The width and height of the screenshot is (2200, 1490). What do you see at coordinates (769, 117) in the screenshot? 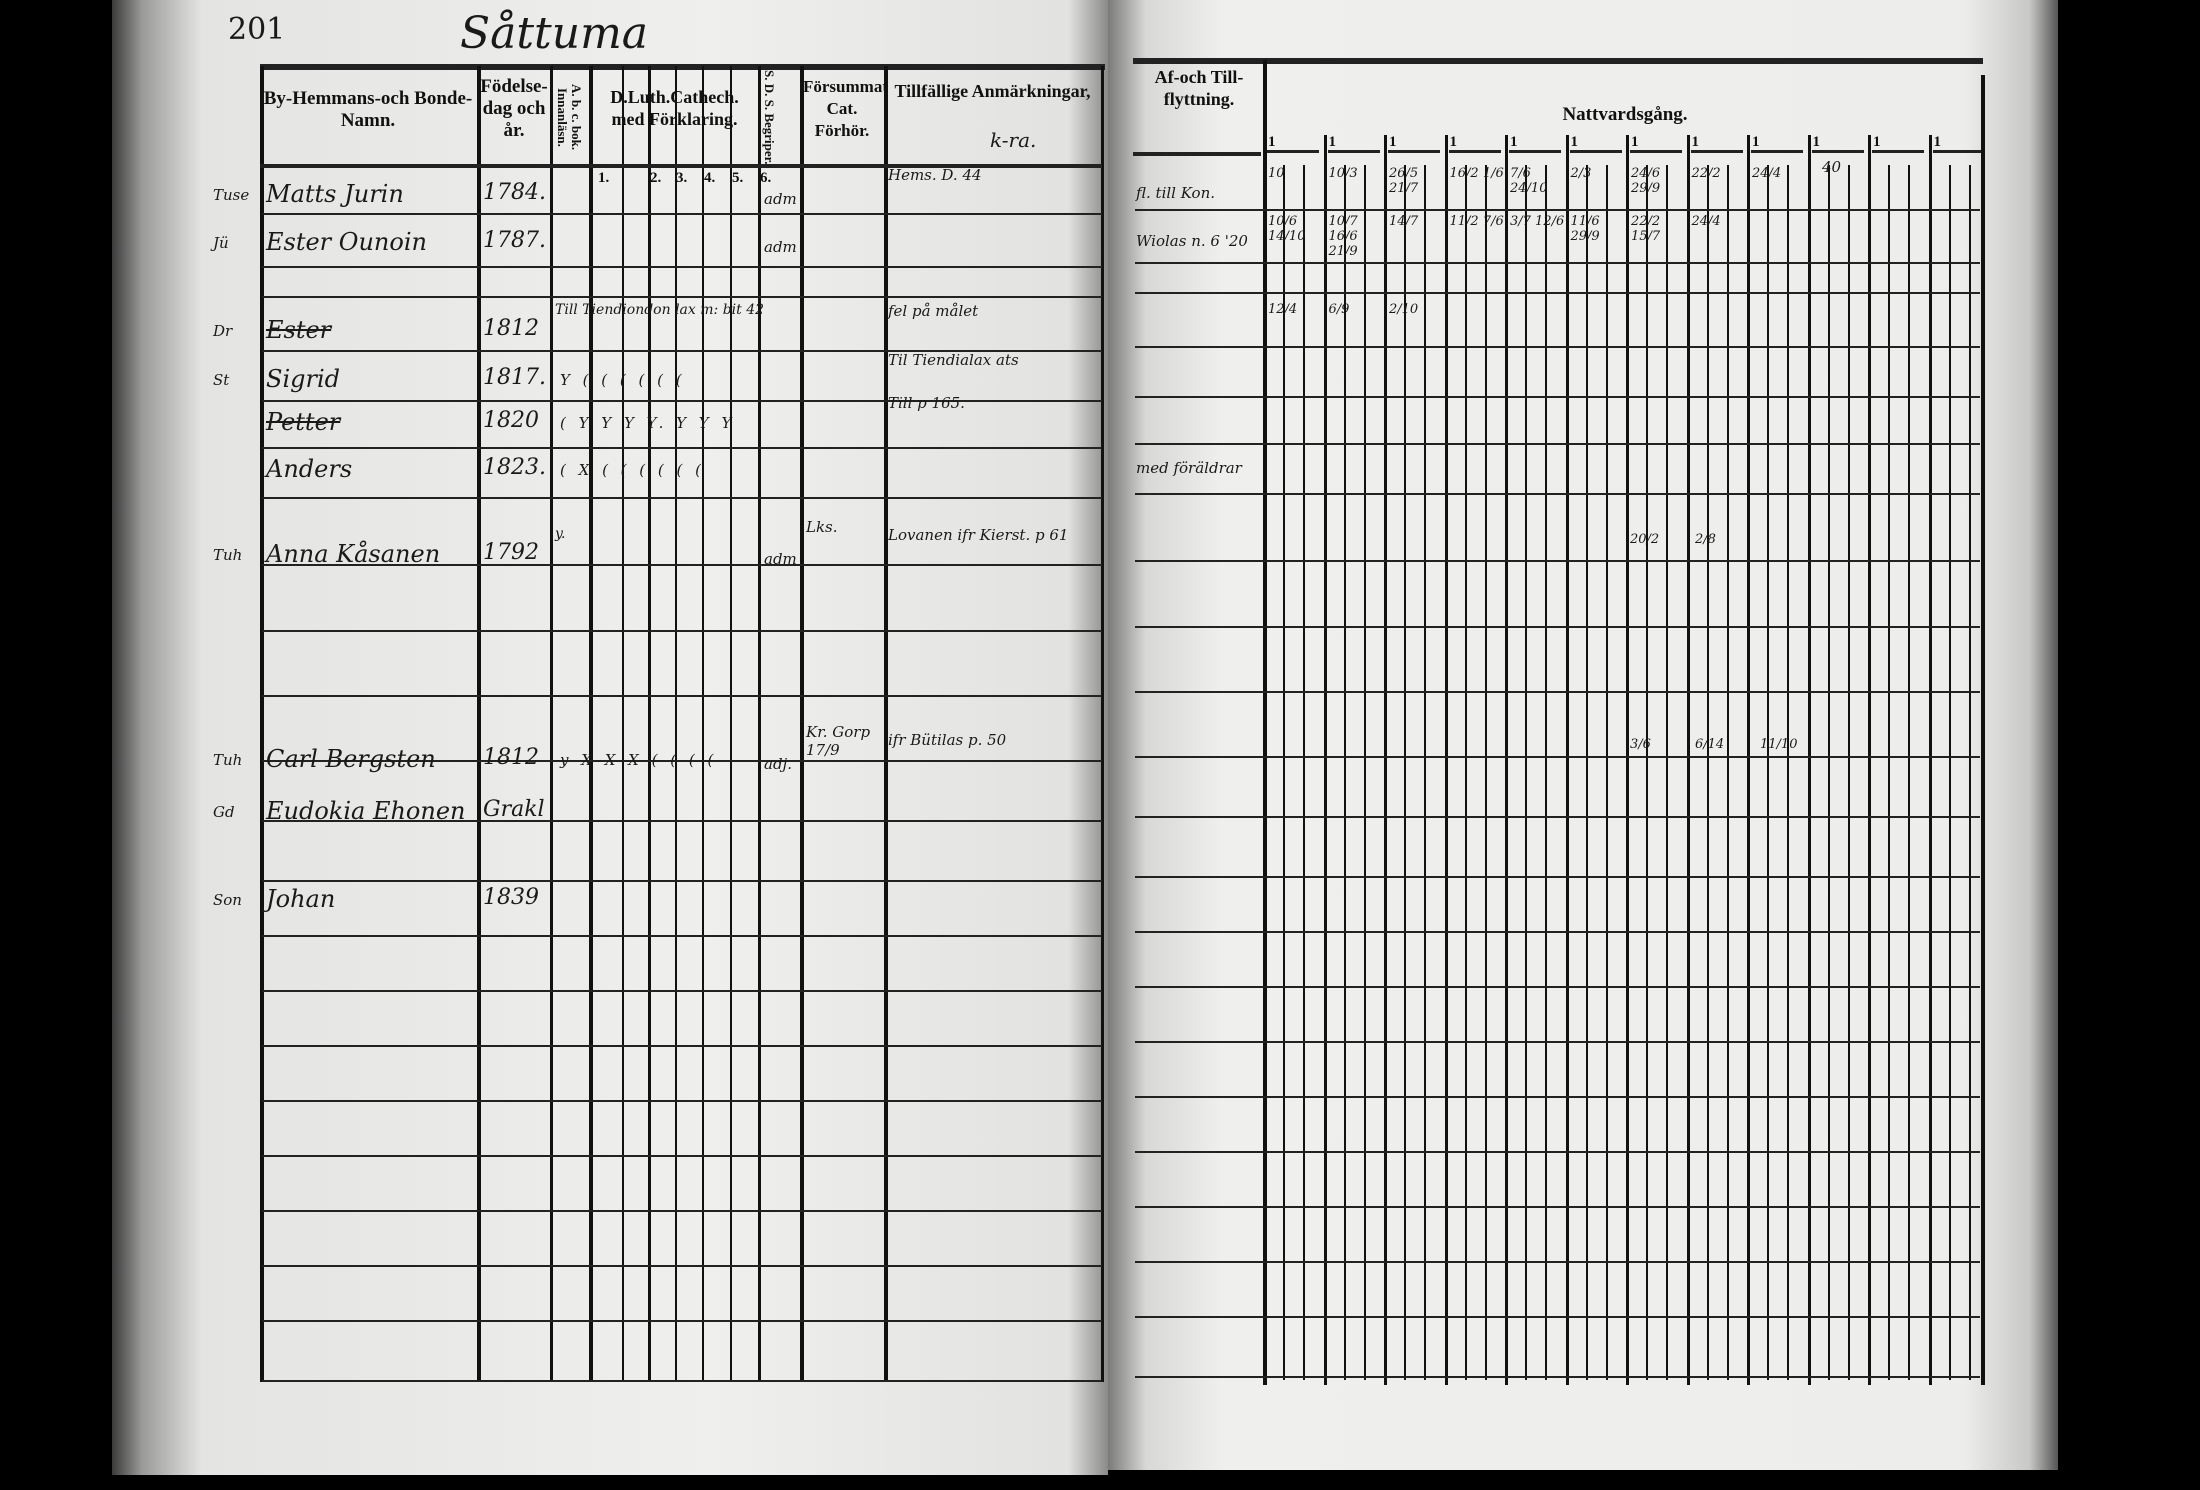
I see `header-sds: S. D. S. Begriper.` at bounding box center [769, 117].